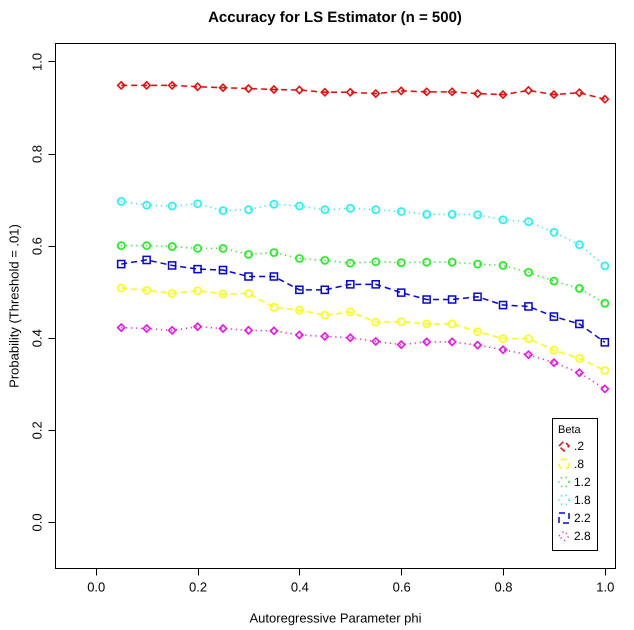 The width and height of the screenshot is (634, 630). Describe the element at coordinates (335, 17) in the screenshot. I see `chart-title: Accuracy for LS Estimator (n = 500)` at that location.